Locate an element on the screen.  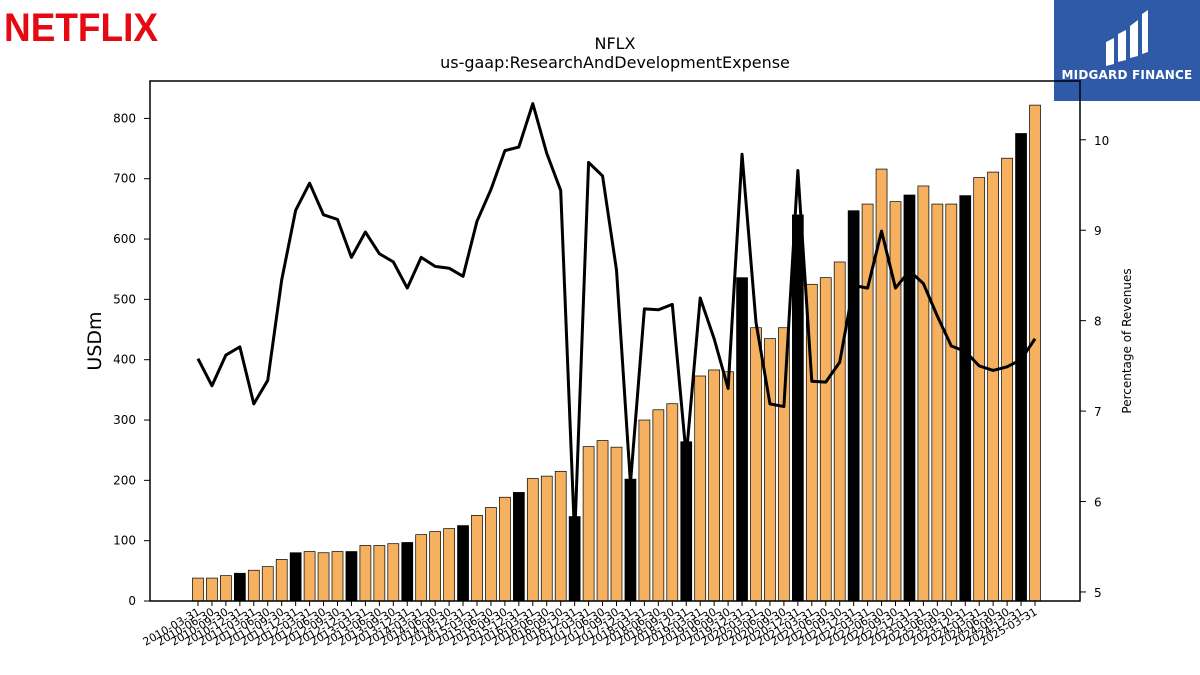
netflix-logo-text: NETFLIX is located at coordinates (81, 28).